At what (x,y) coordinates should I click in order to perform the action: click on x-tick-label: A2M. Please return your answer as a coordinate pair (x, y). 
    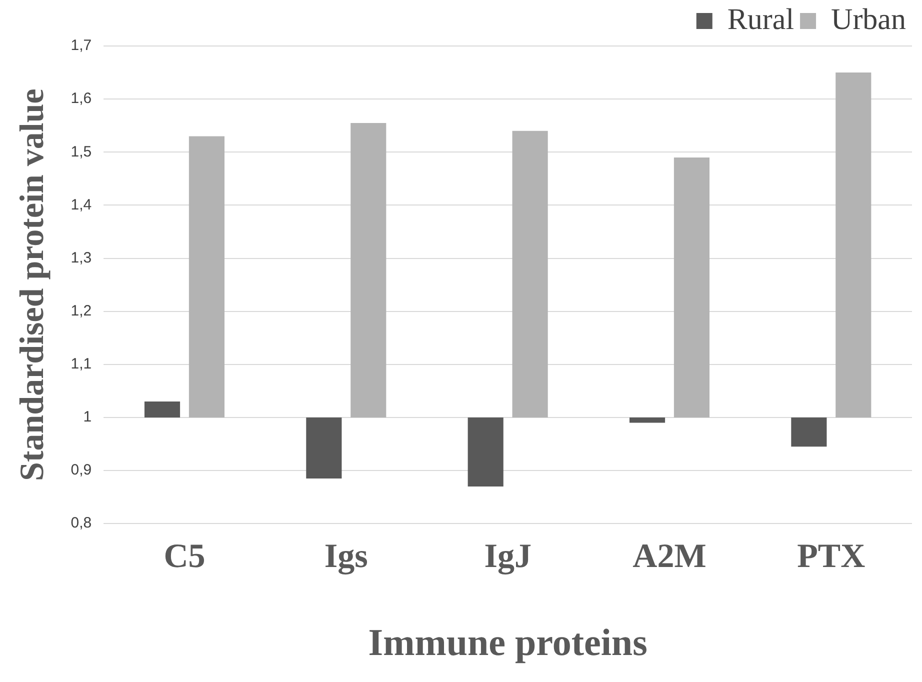
    Looking at the image, I should click on (669, 556).